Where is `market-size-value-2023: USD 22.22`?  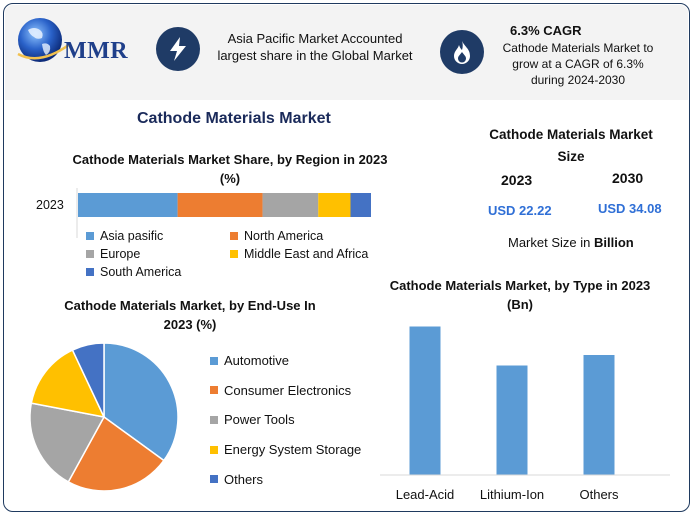
market-size-value-2023: USD 22.22 is located at coordinates (520, 210).